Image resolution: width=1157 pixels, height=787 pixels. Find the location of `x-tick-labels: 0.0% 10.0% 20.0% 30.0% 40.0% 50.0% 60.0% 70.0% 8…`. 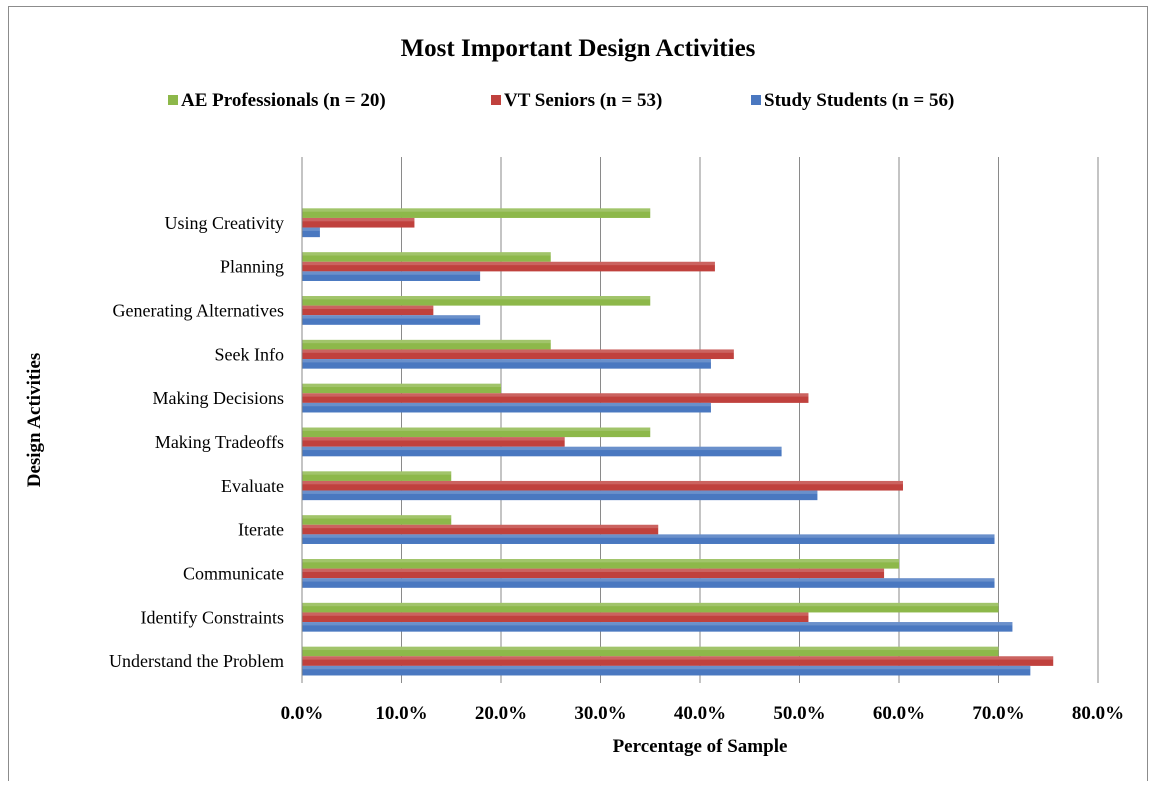

x-tick-labels: 0.0% 10.0% 20.0% 30.0% 40.0% 50.0% 60.0% 70.0% 8… is located at coordinates (703, 713).